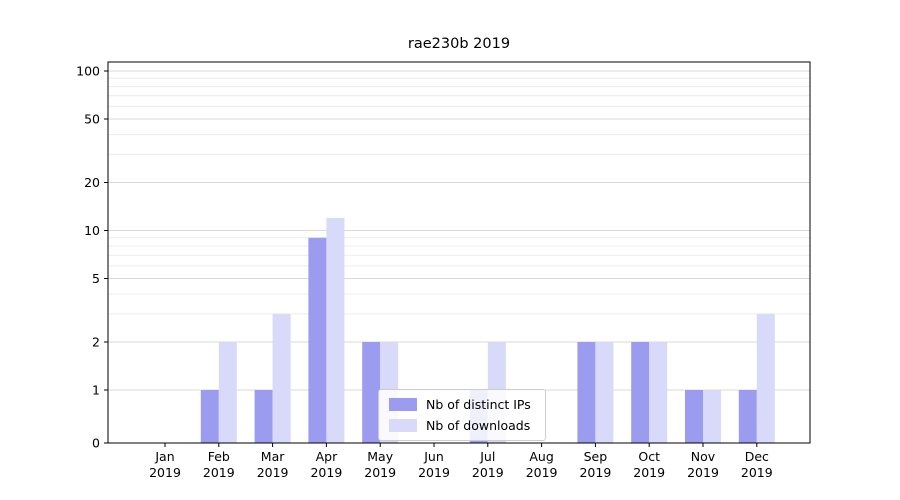  What do you see at coordinates (757, 456) in the screenshot?
I see `x-tick-label-month: Dec` at bounding box center [757, 456].